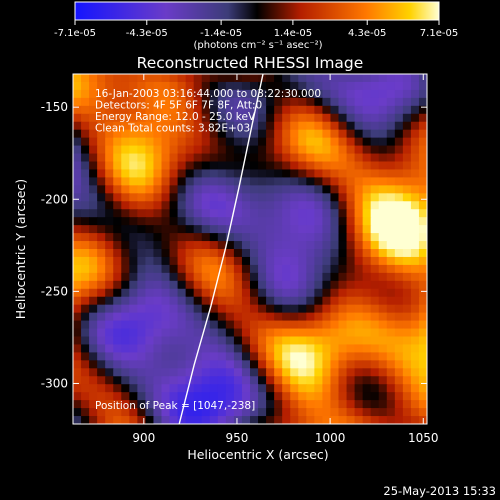  What do you see at coordinates (237, 438) in the screenshot?
I see `x-tick-label: 950` at bounding box center [237, 438].